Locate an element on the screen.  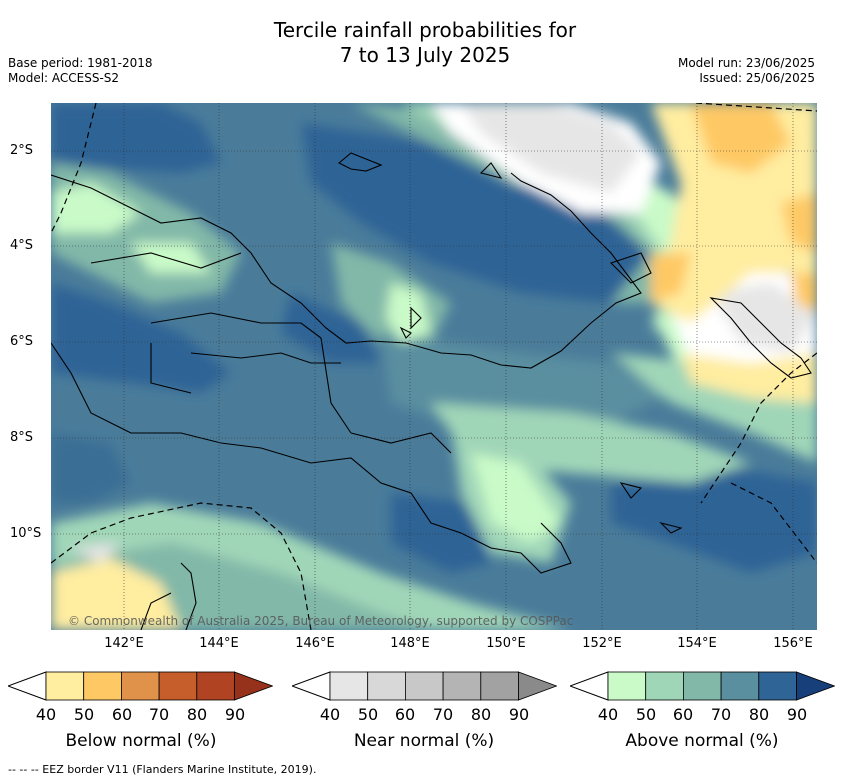
colorbar-below-normal is located at coordinates (140, 686).